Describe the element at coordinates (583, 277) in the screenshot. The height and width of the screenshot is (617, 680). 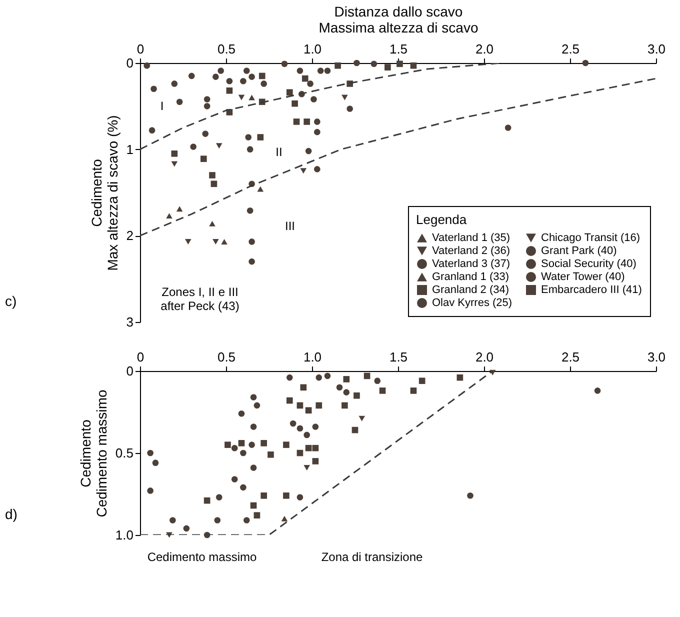
I see `legend-label: Water Tower (40)` at that location.